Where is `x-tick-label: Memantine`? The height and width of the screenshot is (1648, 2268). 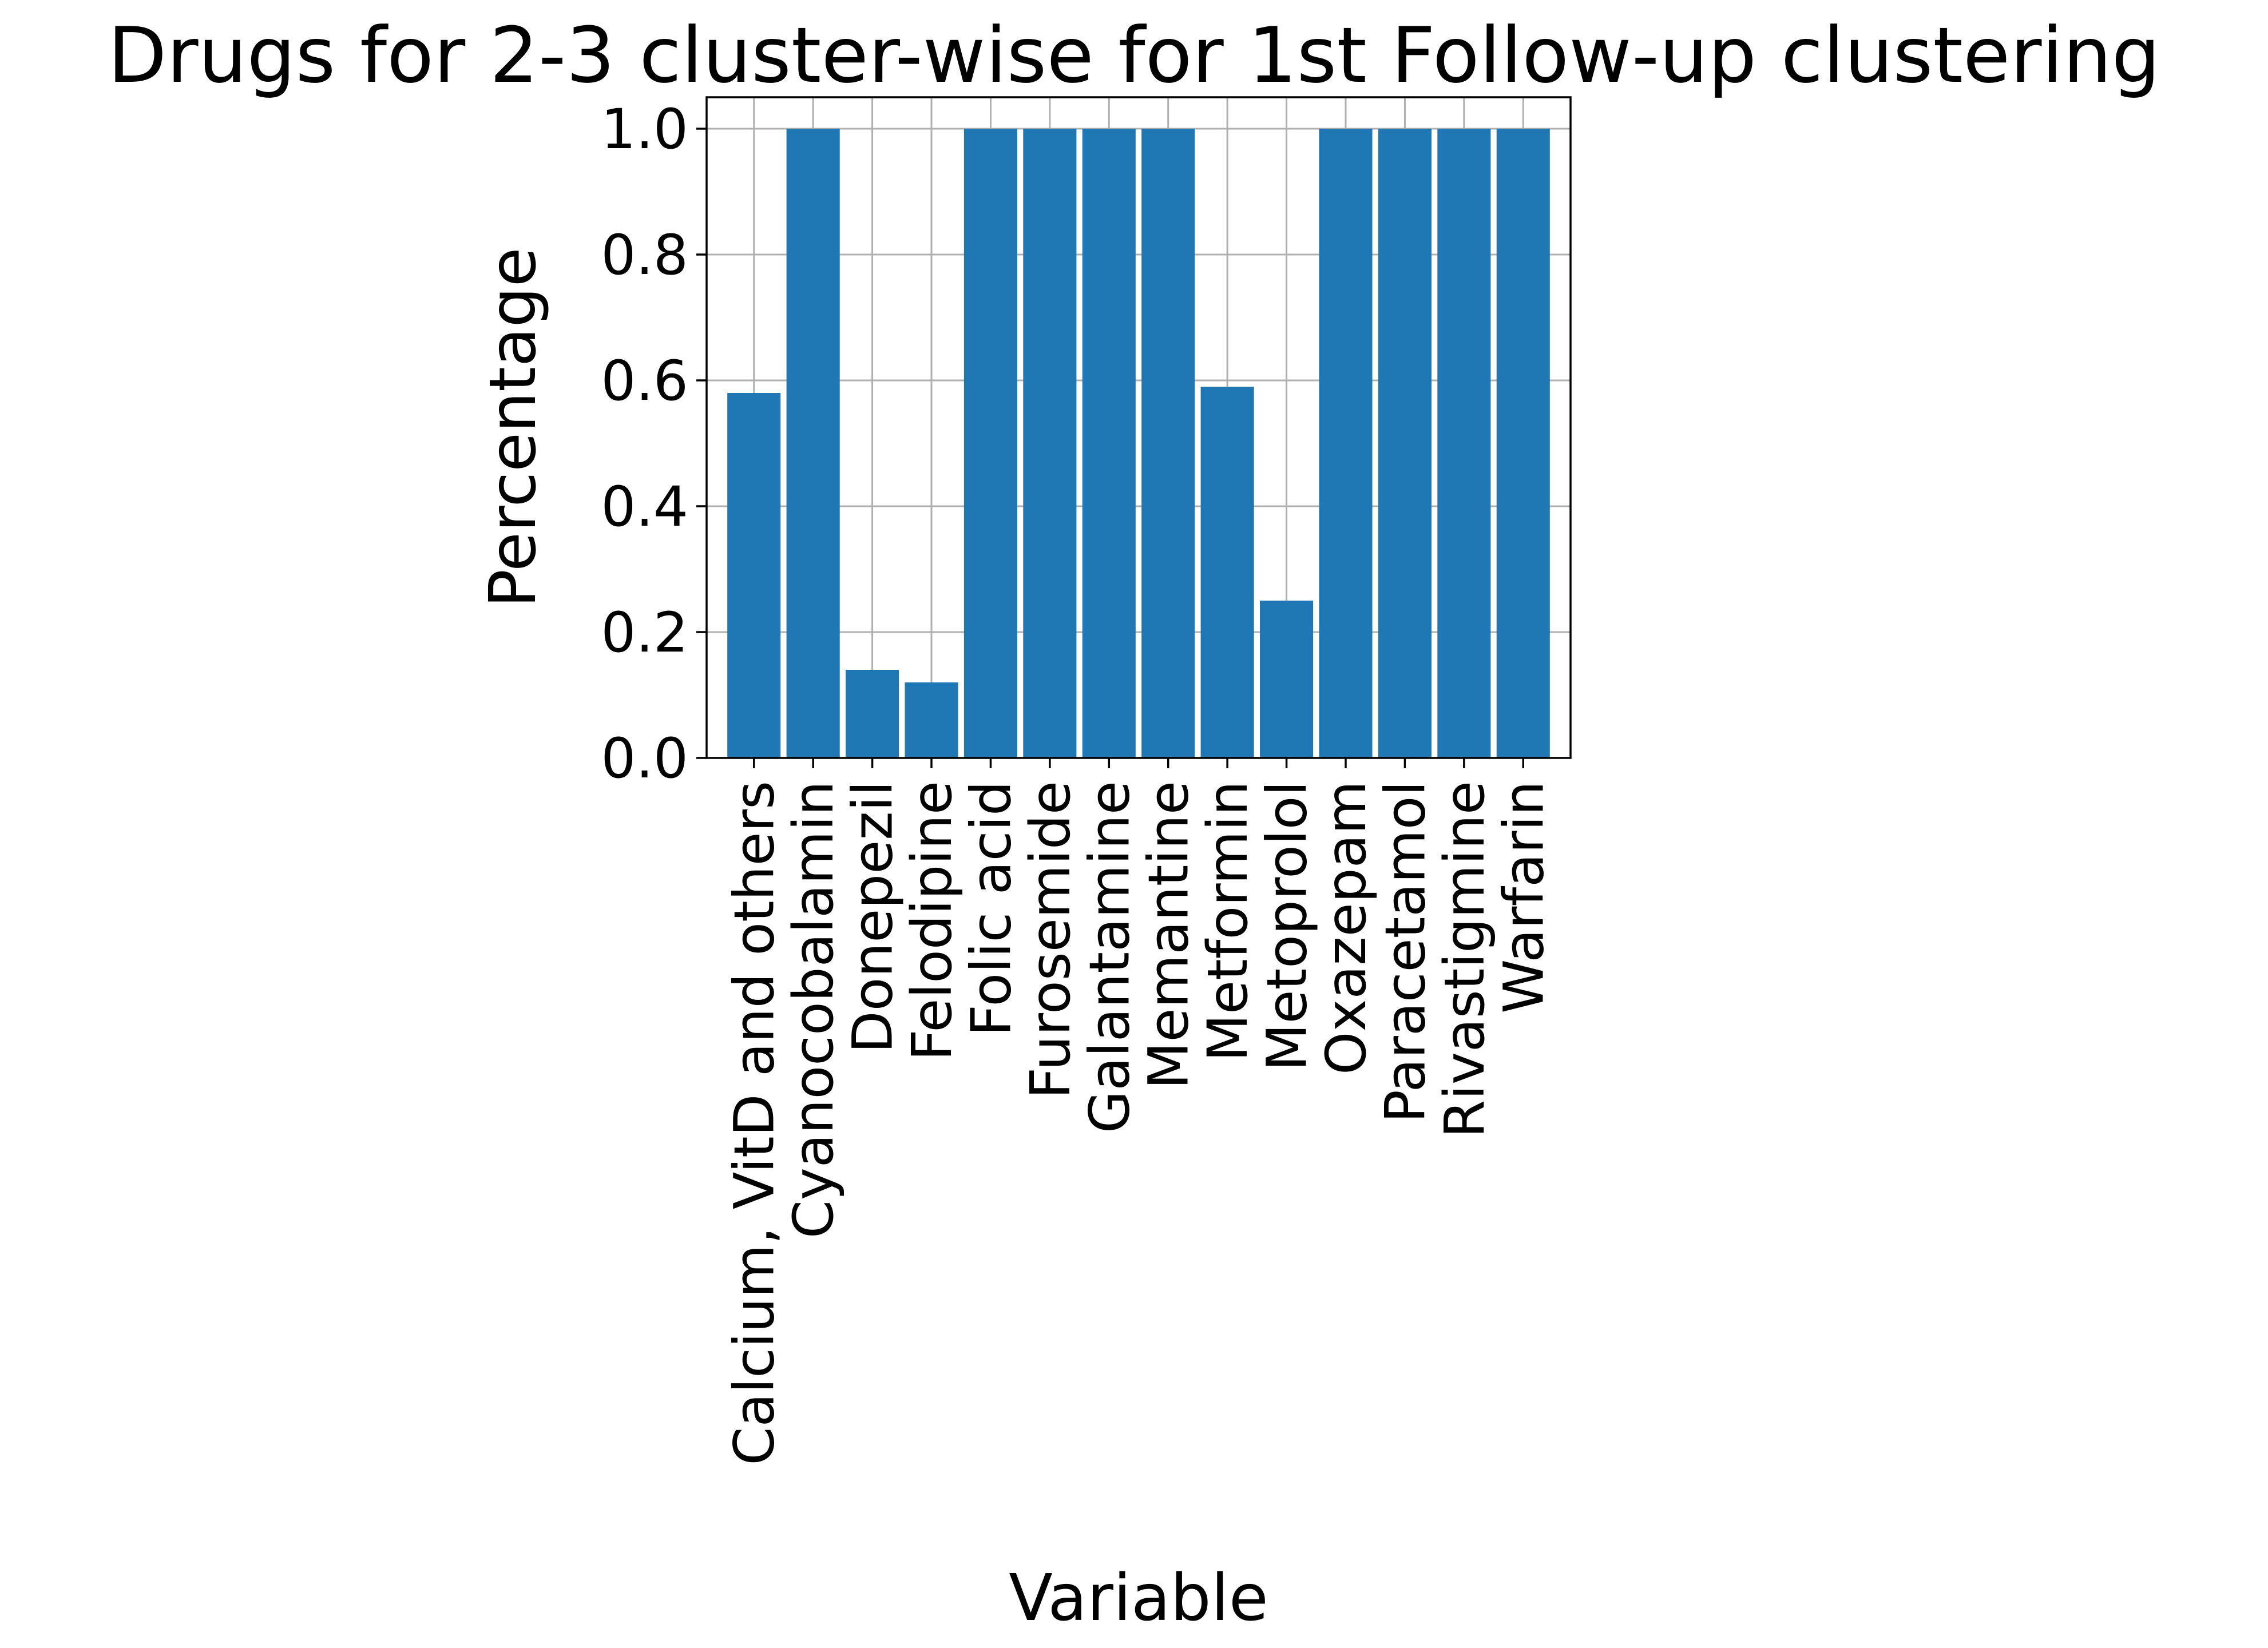 x-tick-label: Memantine is located at coordinates (1169, 935).